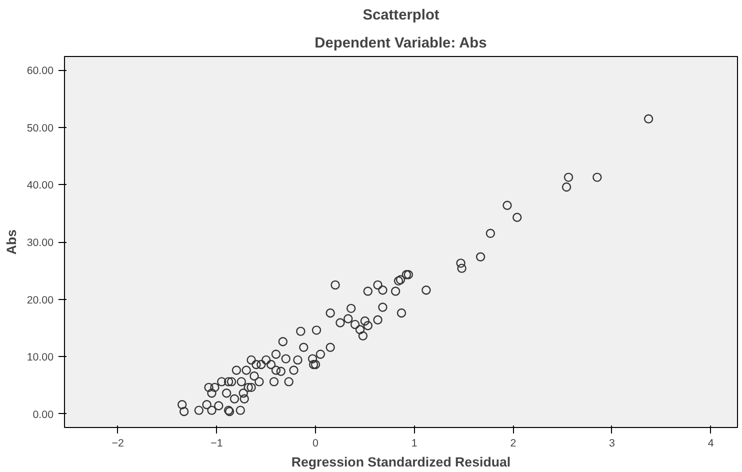 This screenshot has width=742, height=472. I want to click on chart-title: Scatterplot, so click(401, 16).